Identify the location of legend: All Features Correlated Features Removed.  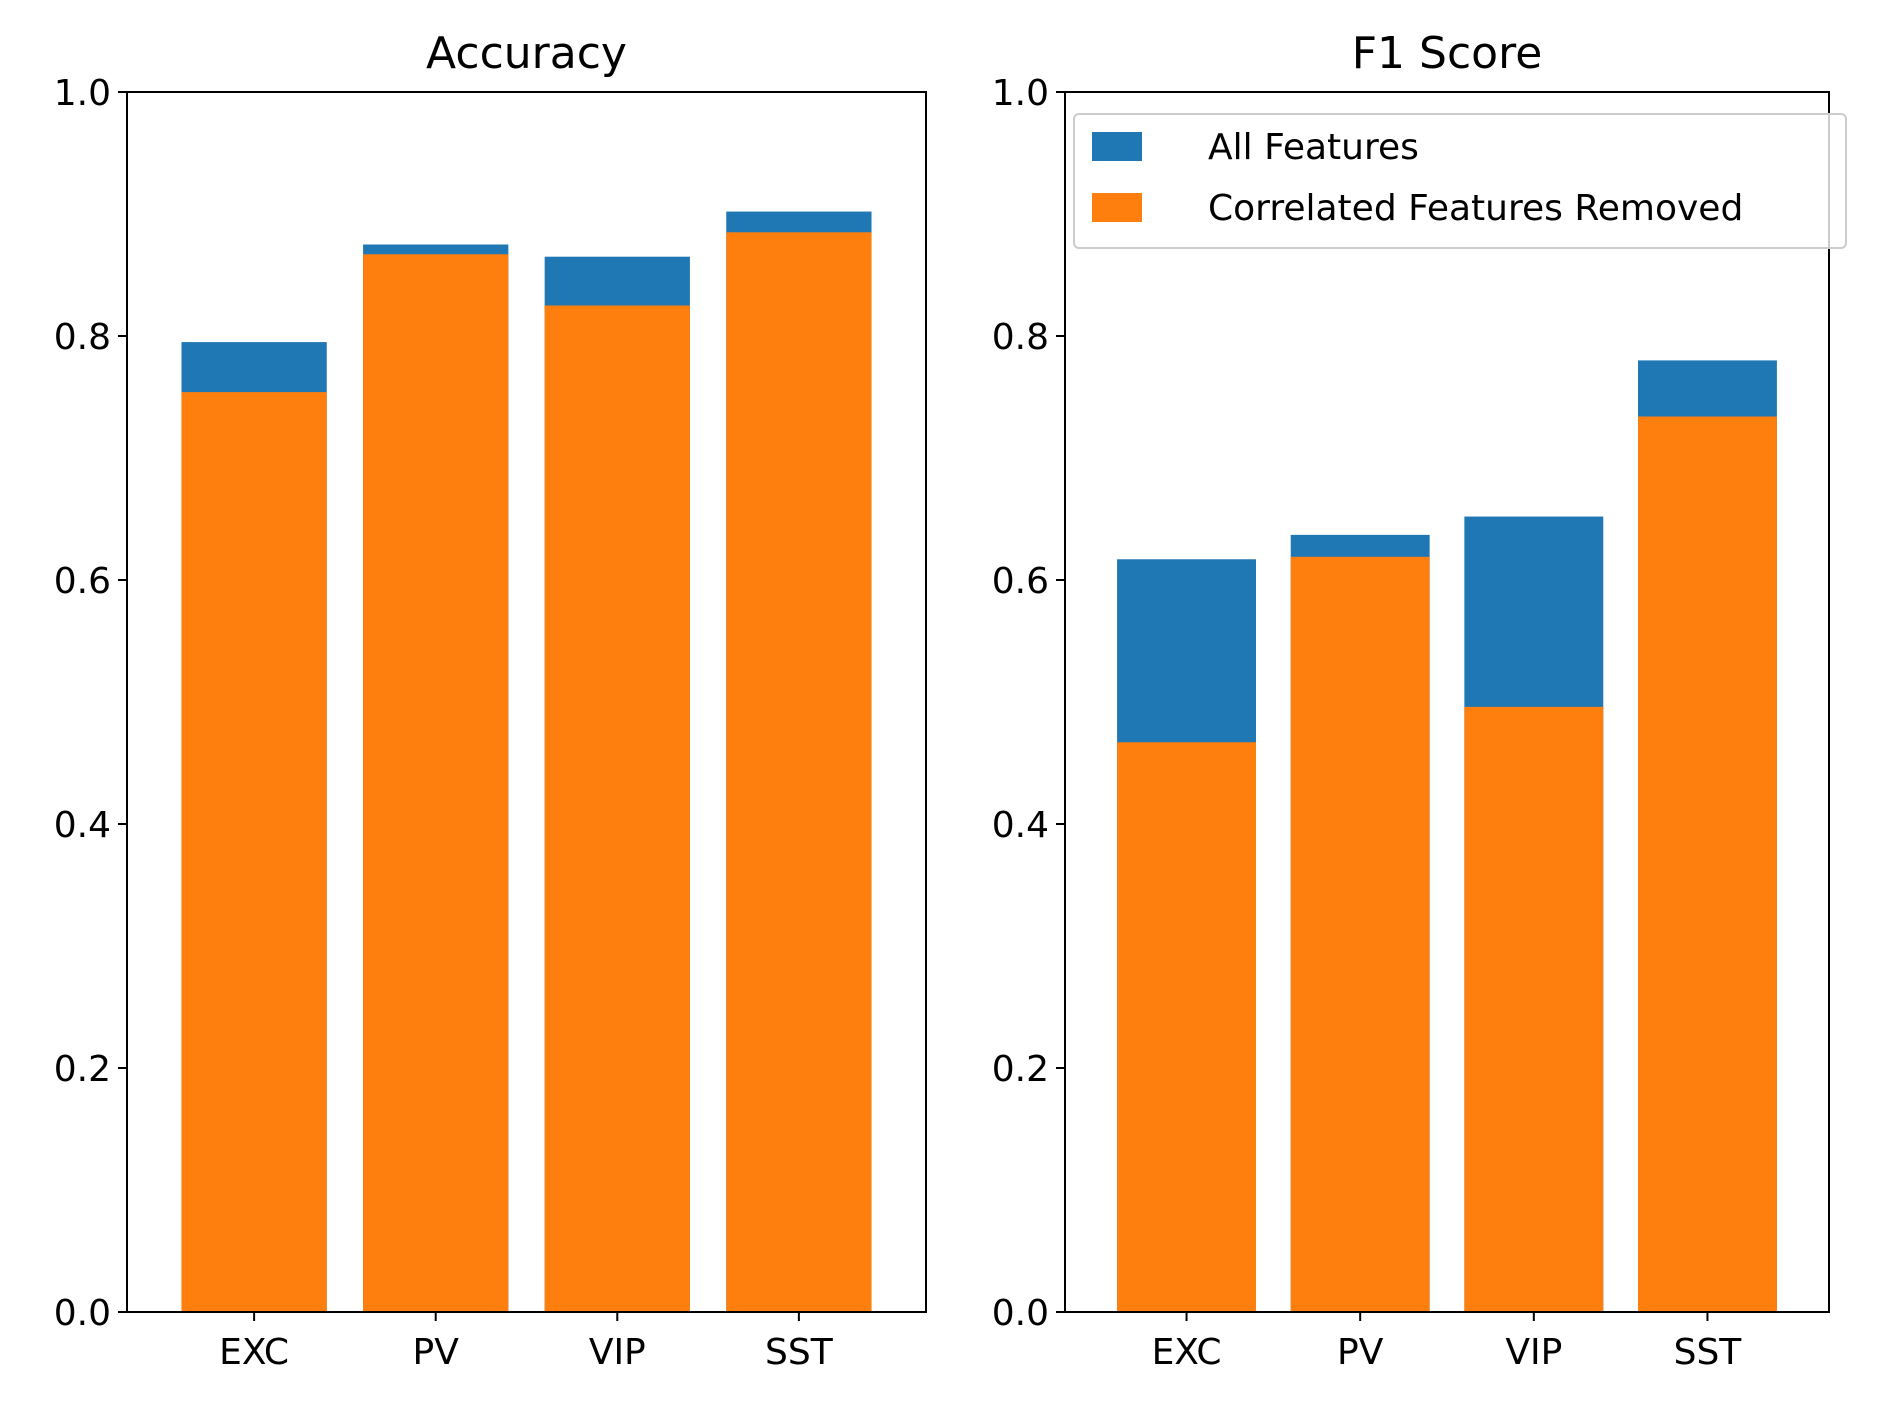
(1460, 181).